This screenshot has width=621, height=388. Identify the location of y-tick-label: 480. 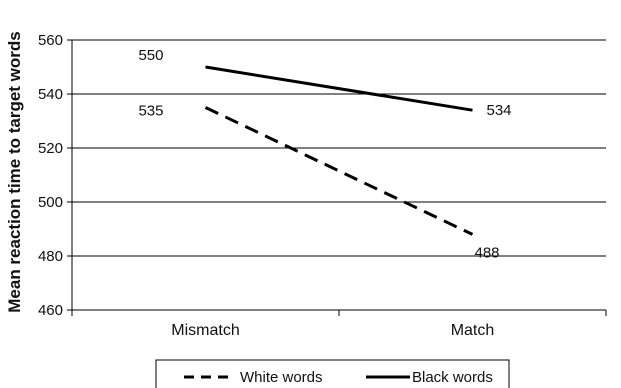
(50, 256).